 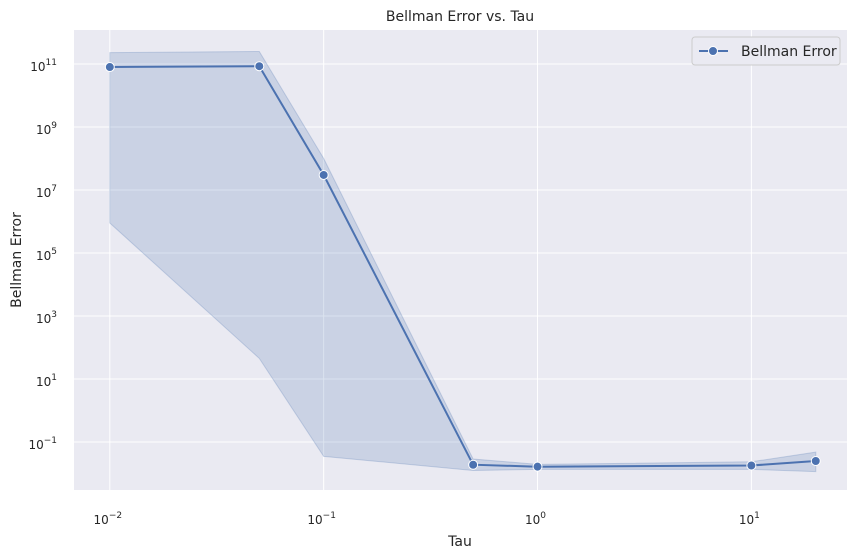 I want to click on x-tick-labels: 10⁻² 10⁻¹ 10⁰ 10¹, so click(x=427, y=519).